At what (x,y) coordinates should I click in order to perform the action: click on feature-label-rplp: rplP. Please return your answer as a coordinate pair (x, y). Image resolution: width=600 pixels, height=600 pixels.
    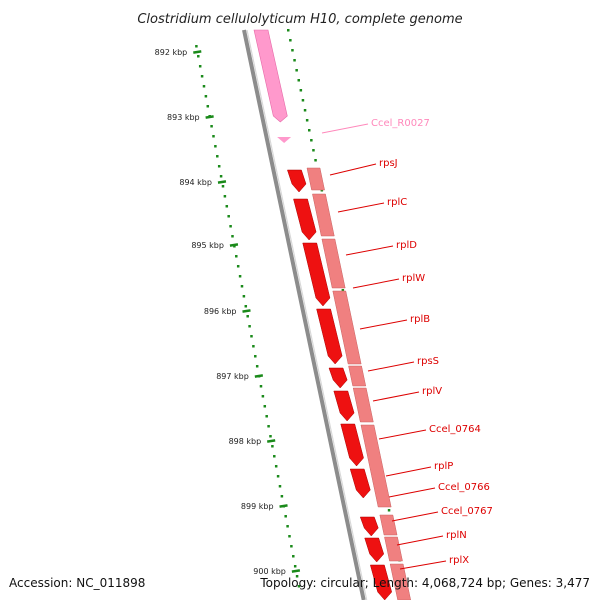
    Looking at the image, I should click on (443, 466).